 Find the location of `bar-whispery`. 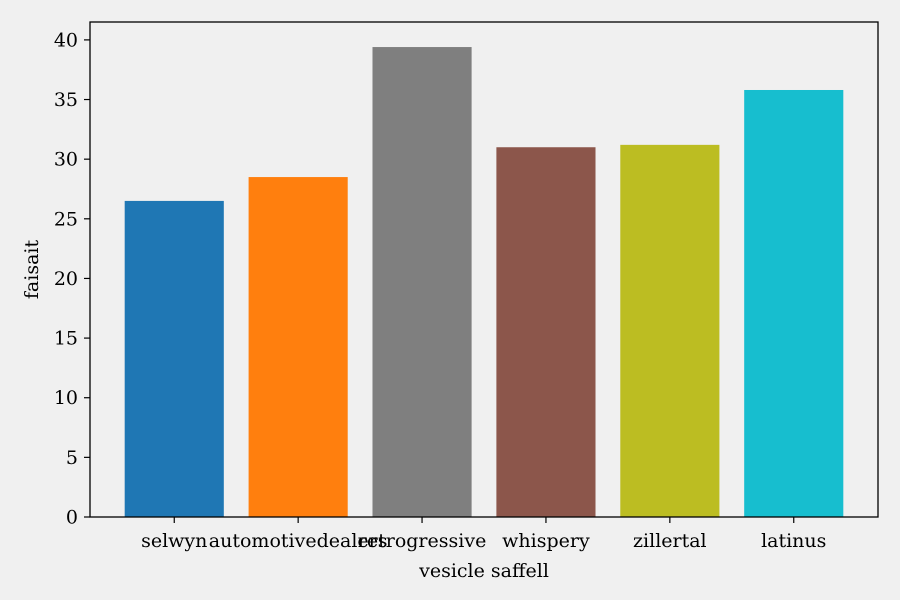

bar-whispery is located at coordinates (546, 332).